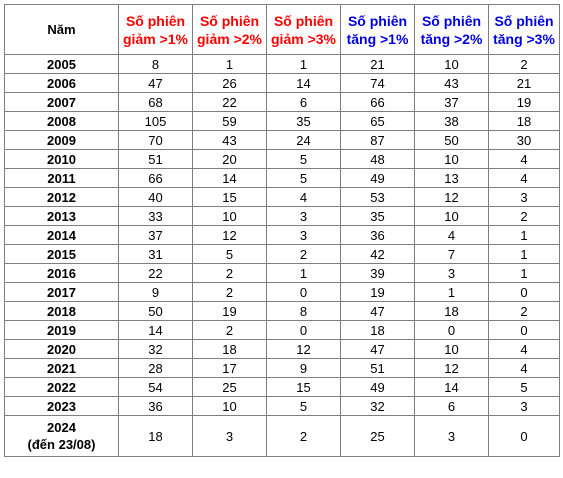  What do you see at coordinates (229, 83) in the screenshot?
I see `cell-down-2pct: 26` at bounding box center [229, 83].